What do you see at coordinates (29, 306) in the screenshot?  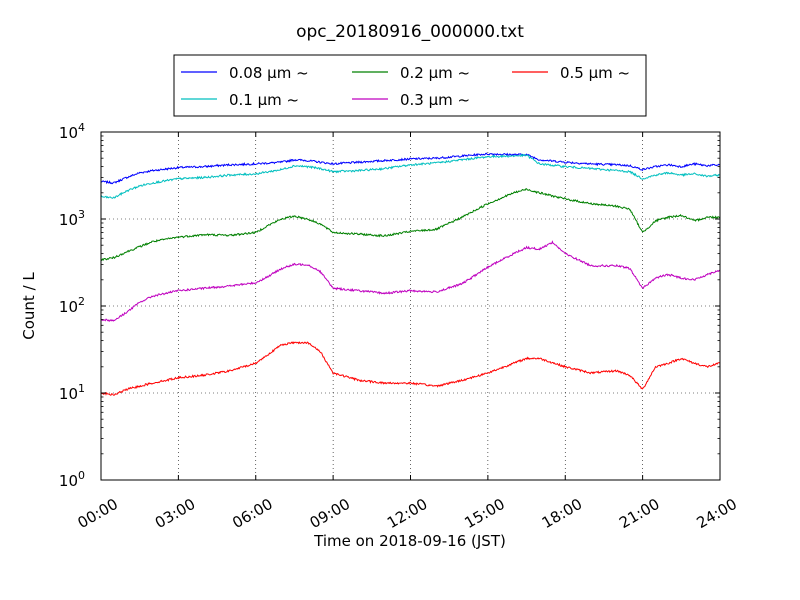 I see `y-axis-label: Count / L` at bounding box center [29, 306].